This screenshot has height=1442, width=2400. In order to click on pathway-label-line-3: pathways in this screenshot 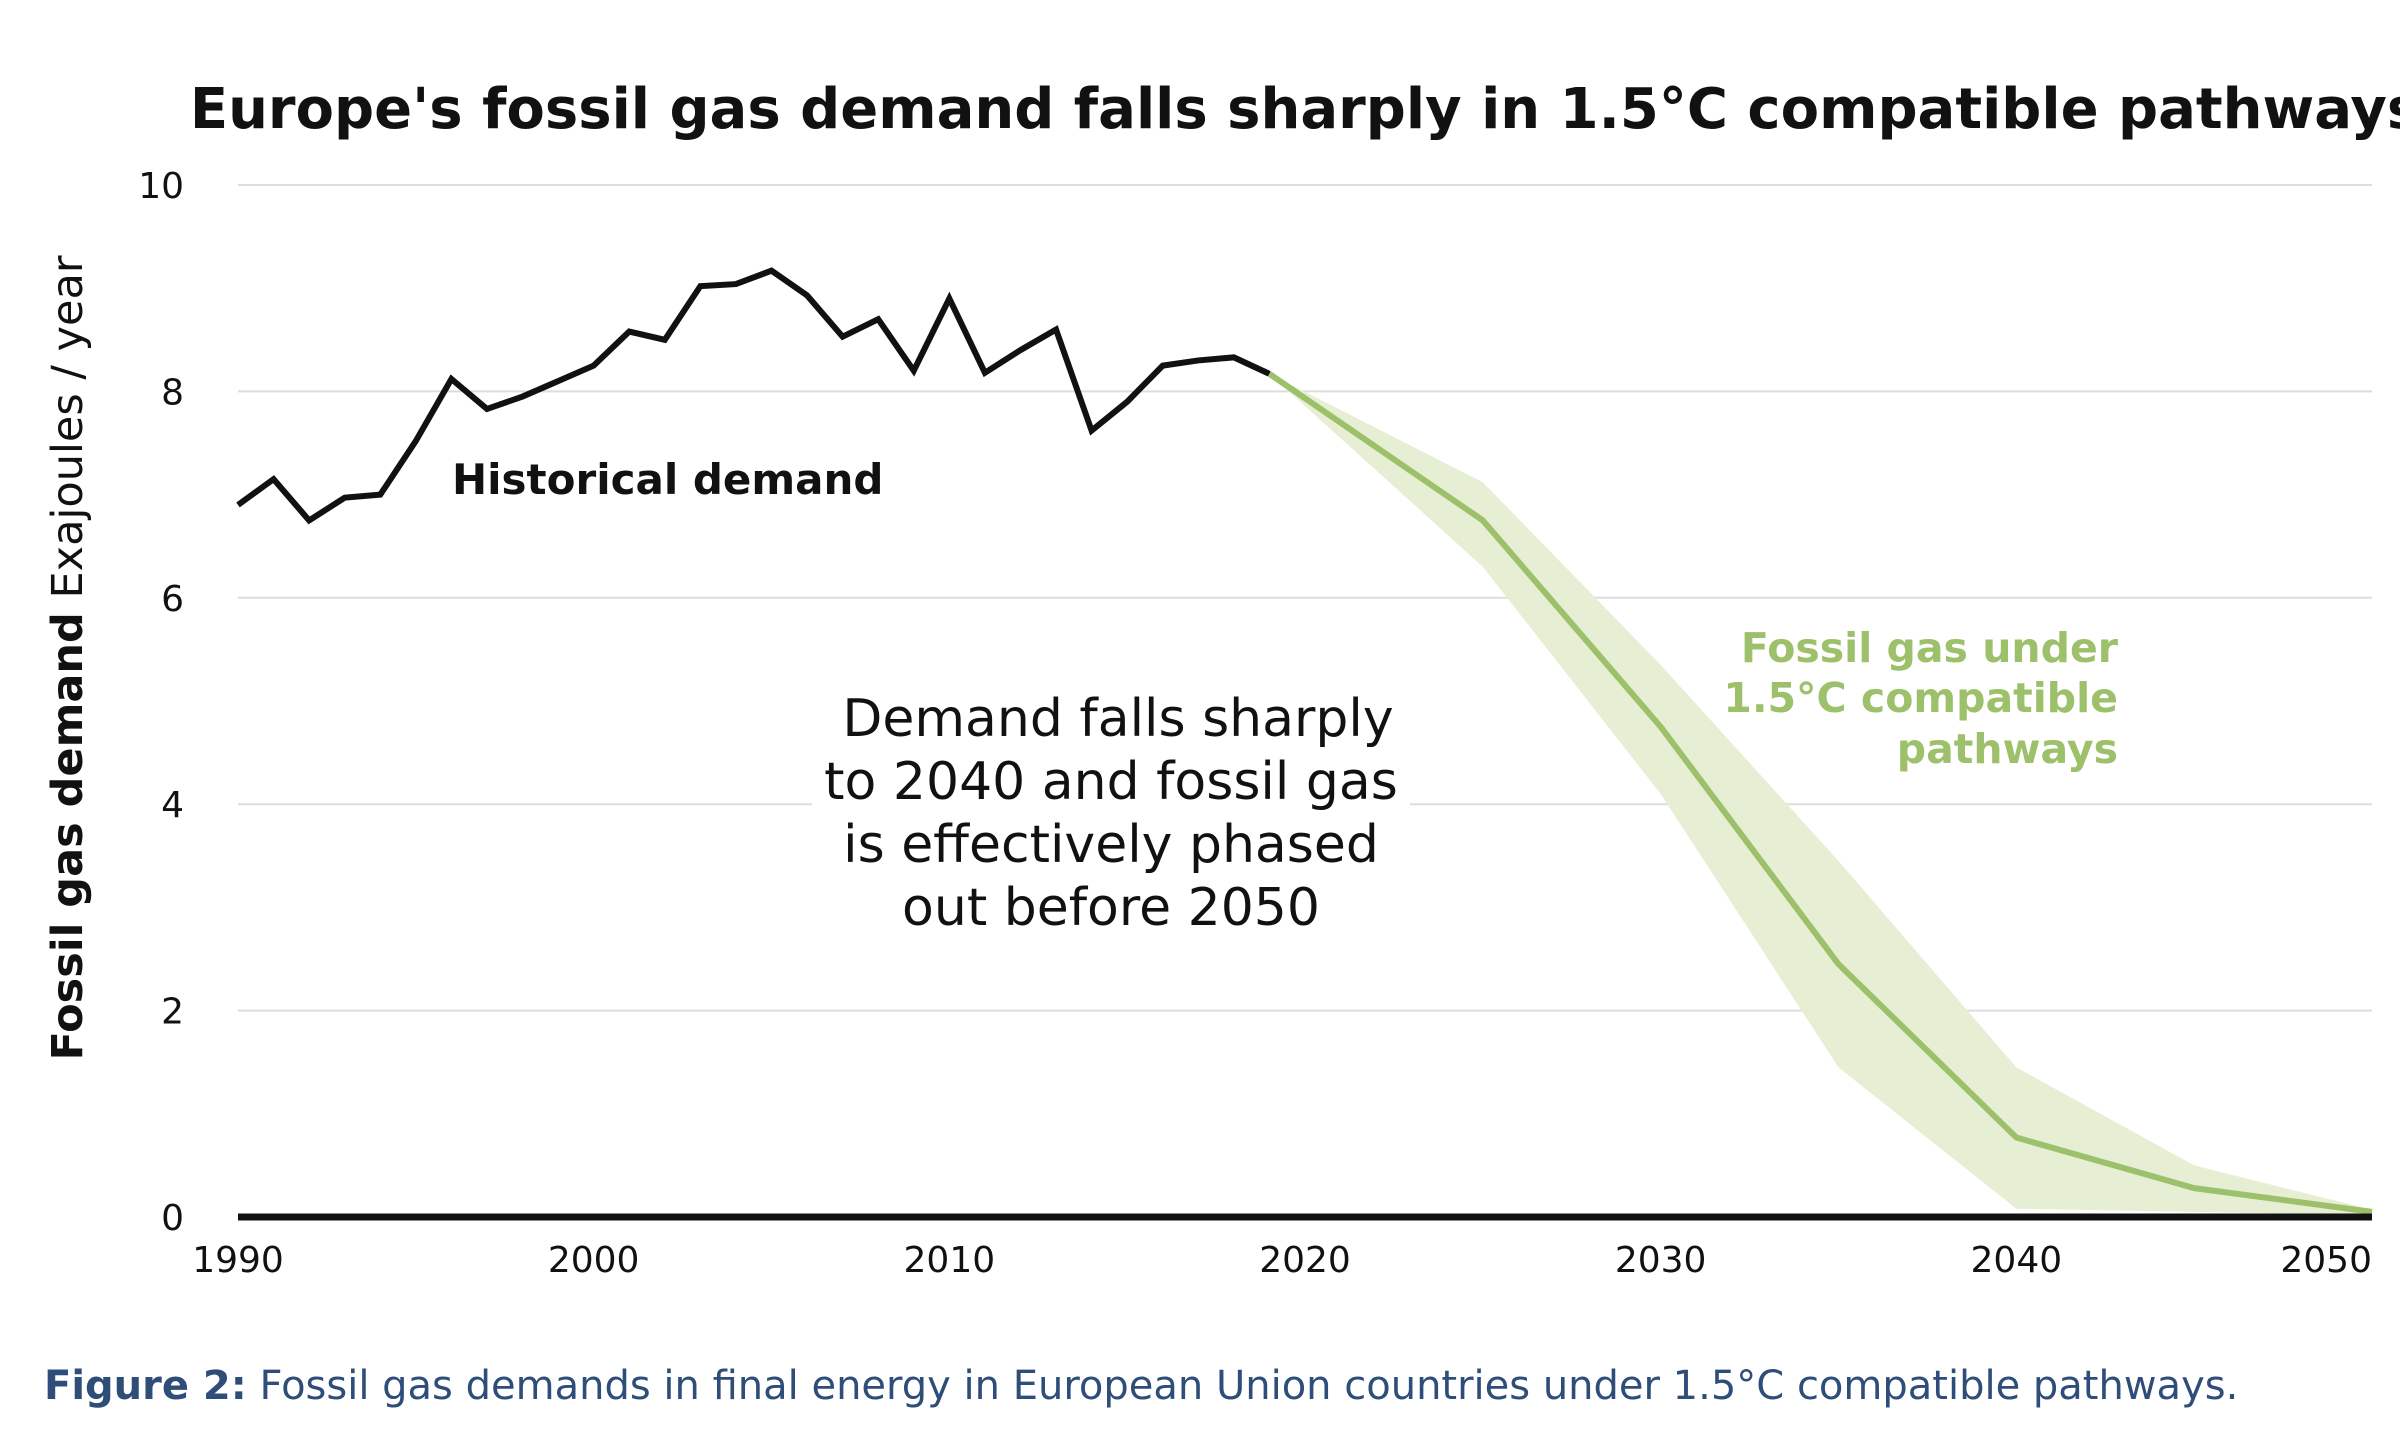, I will do `click(2007, 749)`.